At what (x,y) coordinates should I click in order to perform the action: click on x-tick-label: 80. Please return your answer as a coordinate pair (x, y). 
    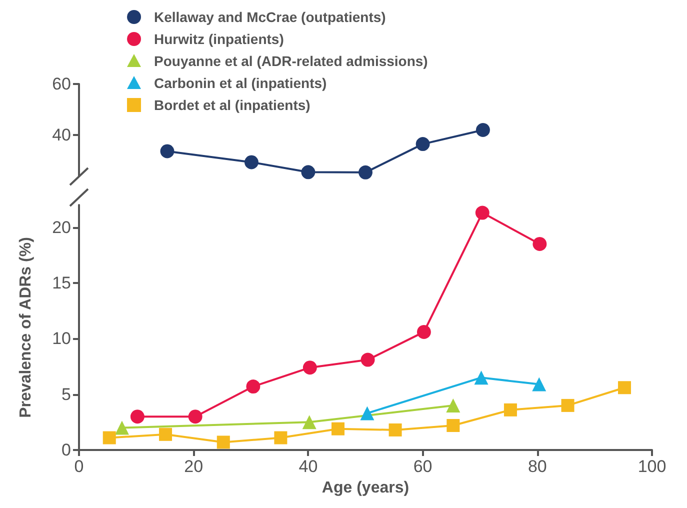
    Looking at the image, I should click on (537, 466).